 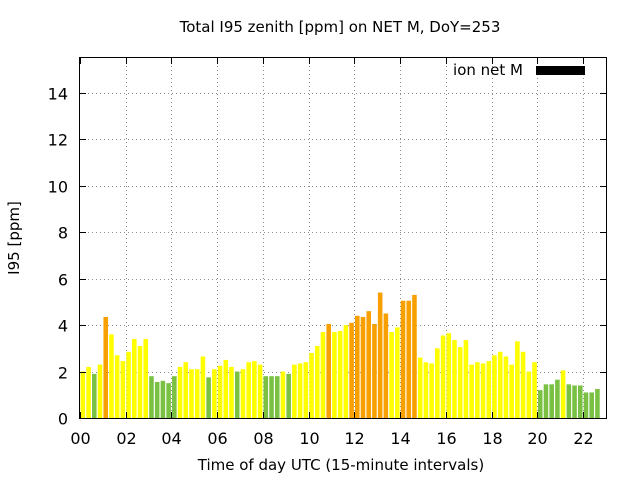 What do you see at coordinates (171, 438) in the screenshot?
I see `x-tick-label: 04` at bounding box center [171, 438].